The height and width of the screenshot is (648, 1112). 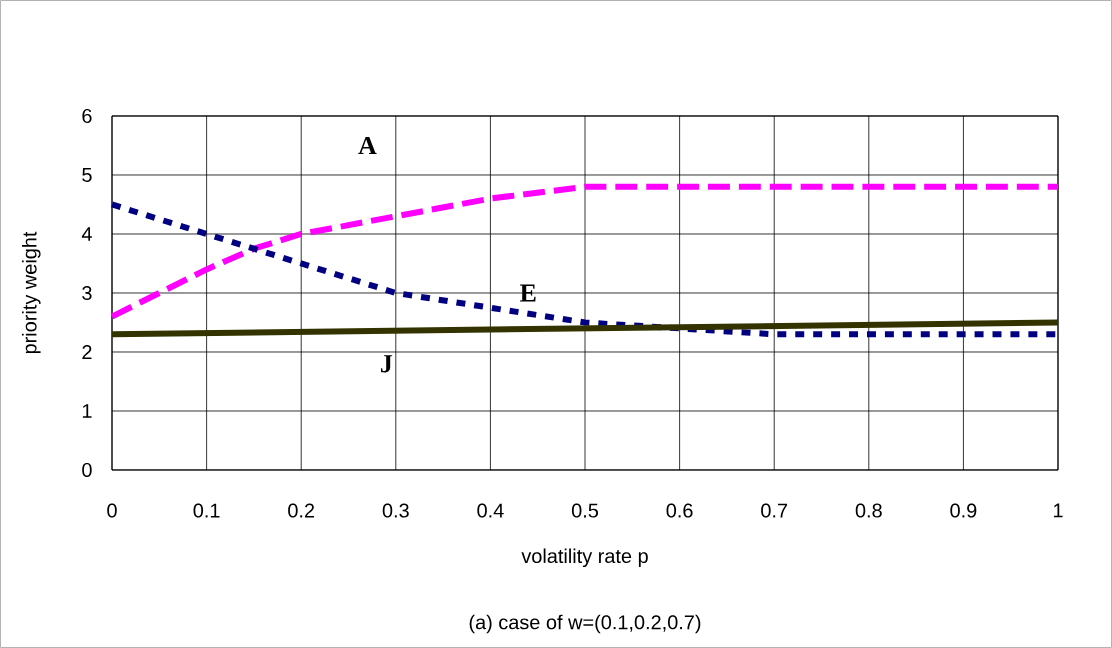 I want to click on x-tick-label: 0.1, so click(x=206, y=510).